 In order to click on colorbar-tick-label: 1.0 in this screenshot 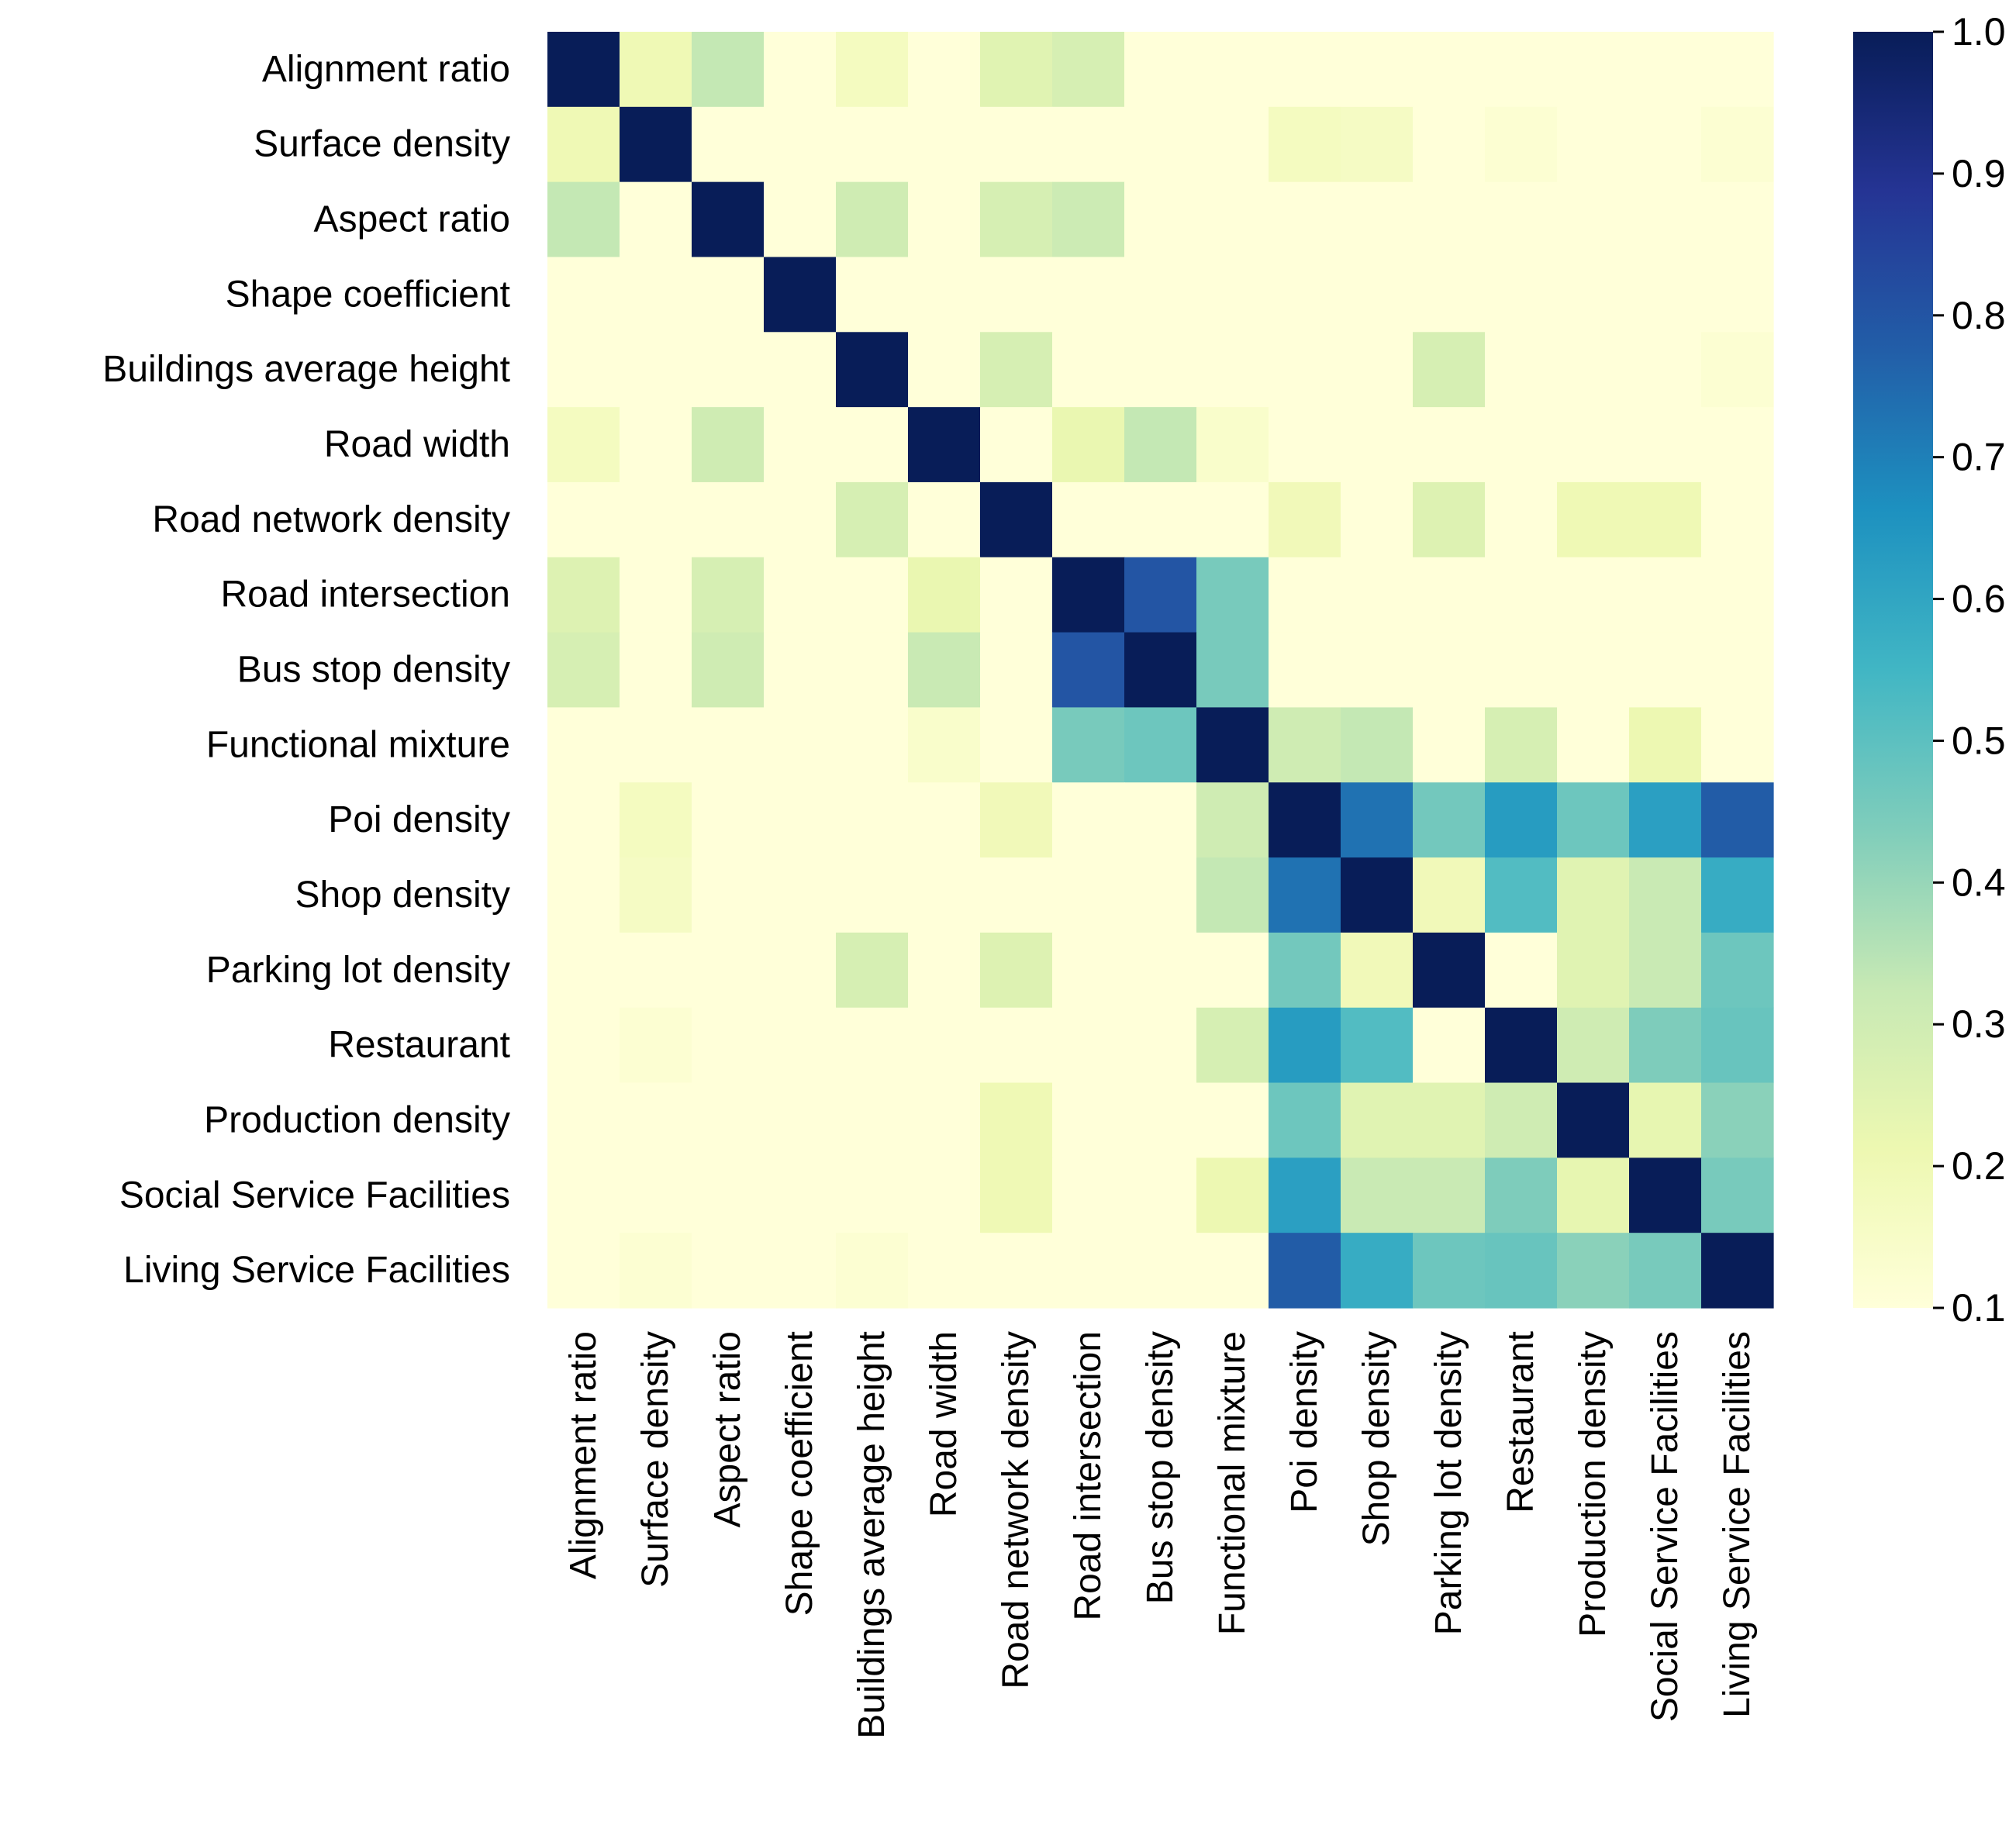, I will do `click(1979, 31)`.